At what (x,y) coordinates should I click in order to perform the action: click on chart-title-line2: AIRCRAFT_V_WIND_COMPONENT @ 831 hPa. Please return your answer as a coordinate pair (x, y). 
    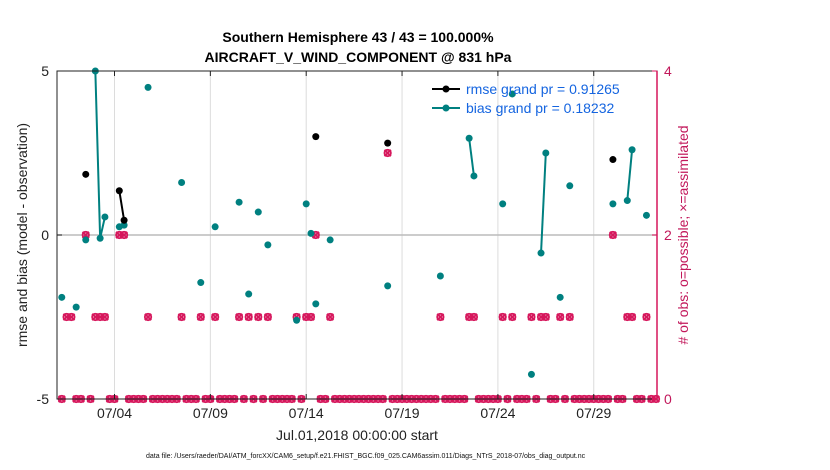
    Looking at the image, I should click on (358, 57).